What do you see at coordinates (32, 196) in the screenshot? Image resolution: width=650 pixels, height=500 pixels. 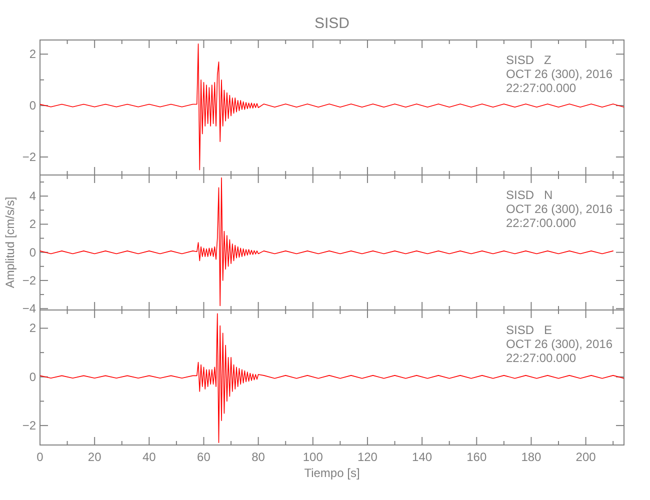 I see `y-tick-label: 4` at bounding box center [32, 196].